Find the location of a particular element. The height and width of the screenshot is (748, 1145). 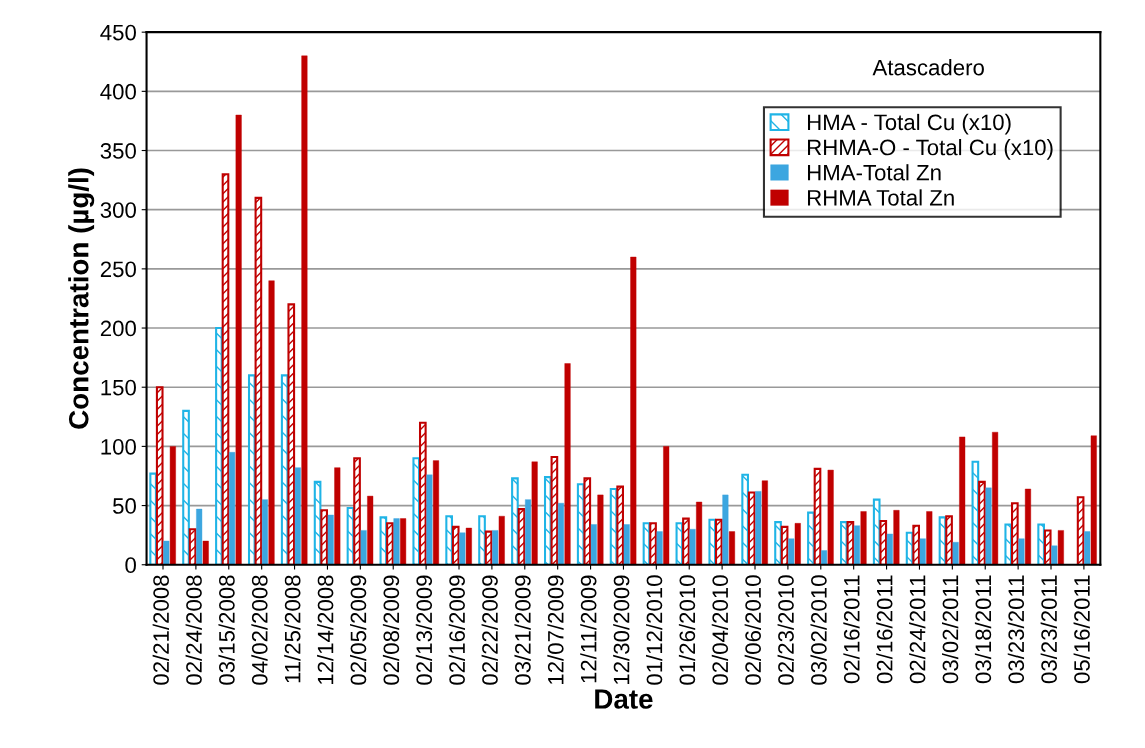

x-tick-label: 01/26/2010 is located at coordinates (687, 630).